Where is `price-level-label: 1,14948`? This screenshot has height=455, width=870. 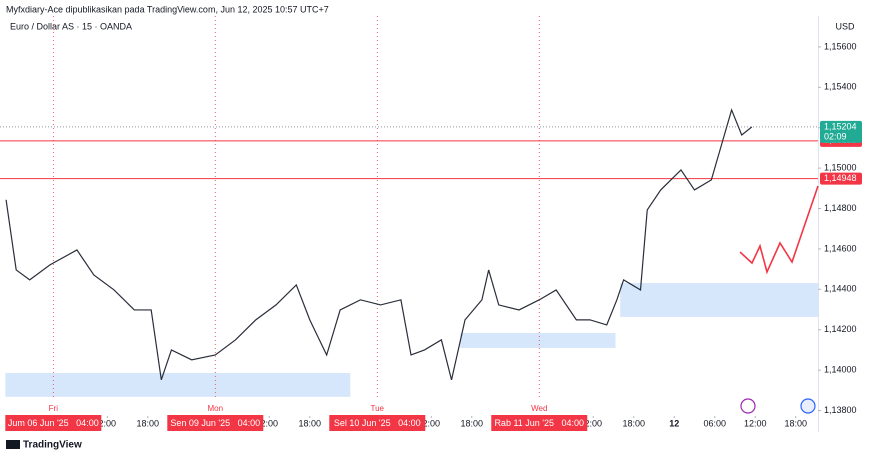 price-level-label: 1,14948 is located at coordinates (840, 178).